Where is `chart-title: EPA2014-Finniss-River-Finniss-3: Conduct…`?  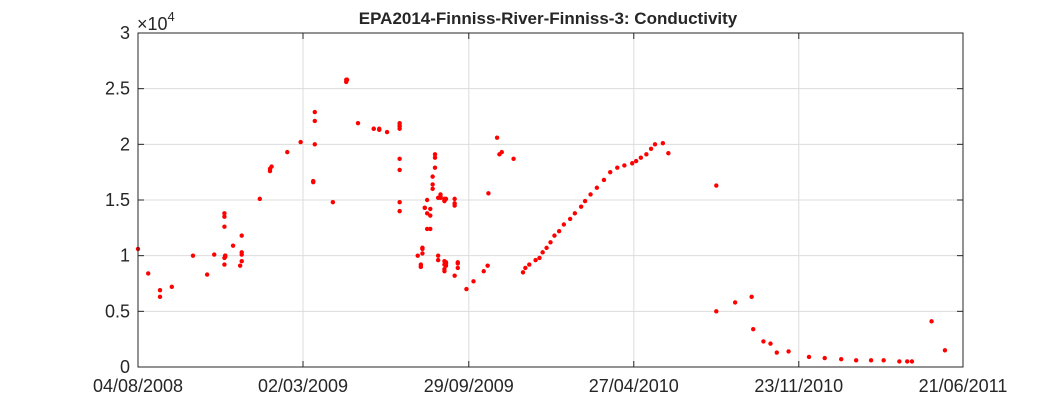
chart-title: EPA2014-Finniss-River-Finniss-3: Conduct… is located at coordinates (548, 18).